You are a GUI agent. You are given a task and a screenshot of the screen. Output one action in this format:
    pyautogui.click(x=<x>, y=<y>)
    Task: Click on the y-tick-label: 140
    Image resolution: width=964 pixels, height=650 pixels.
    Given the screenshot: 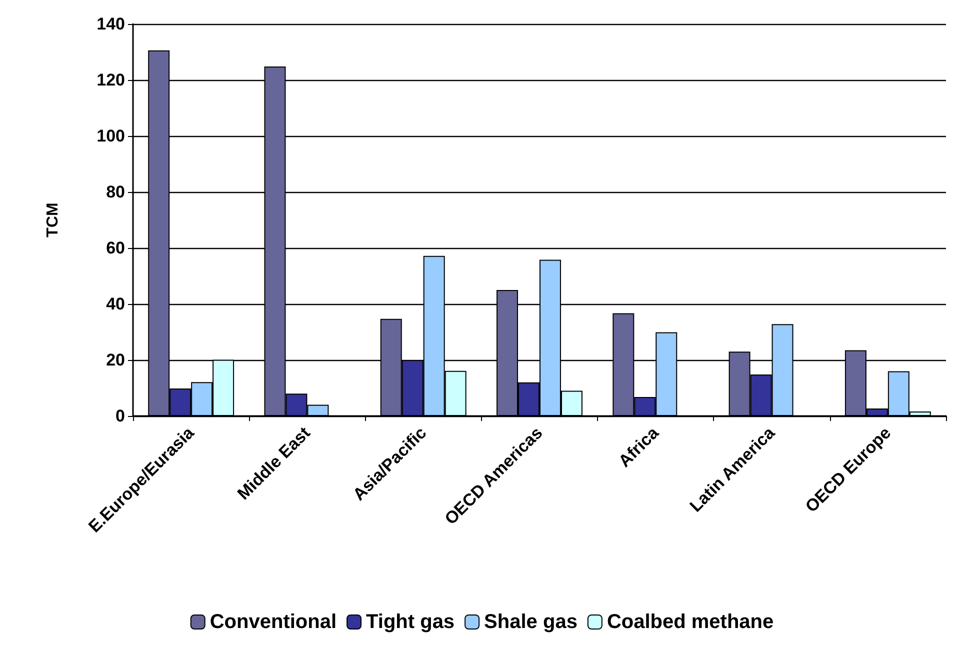 What is the action you would take?
    pyautogui.click(x=110, y=24)
    